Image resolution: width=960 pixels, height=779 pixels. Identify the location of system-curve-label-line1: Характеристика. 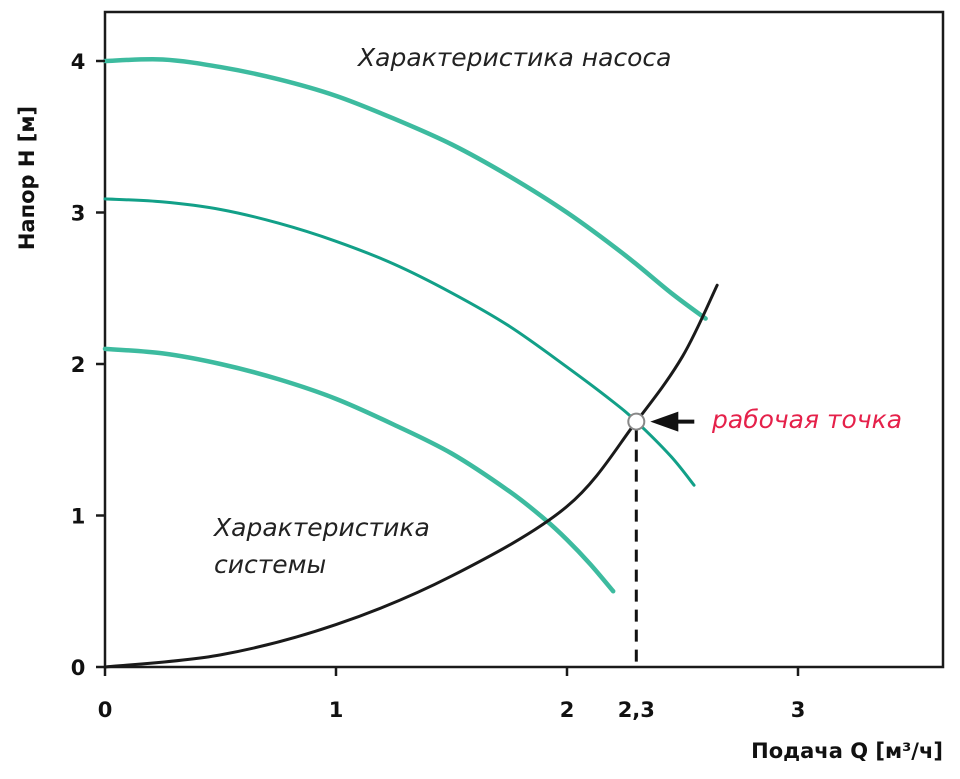
(321, 527).